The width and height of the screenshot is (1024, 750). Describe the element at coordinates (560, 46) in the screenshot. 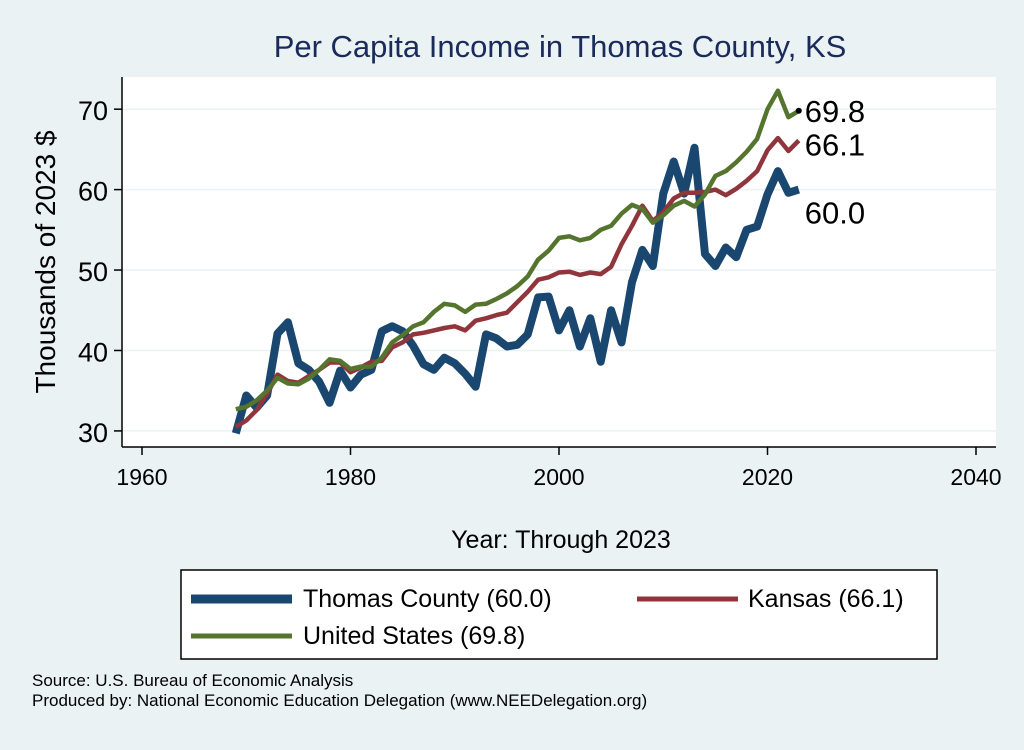

I see `chart-title: Per Capita Income in Thomas County, KS` at that location.